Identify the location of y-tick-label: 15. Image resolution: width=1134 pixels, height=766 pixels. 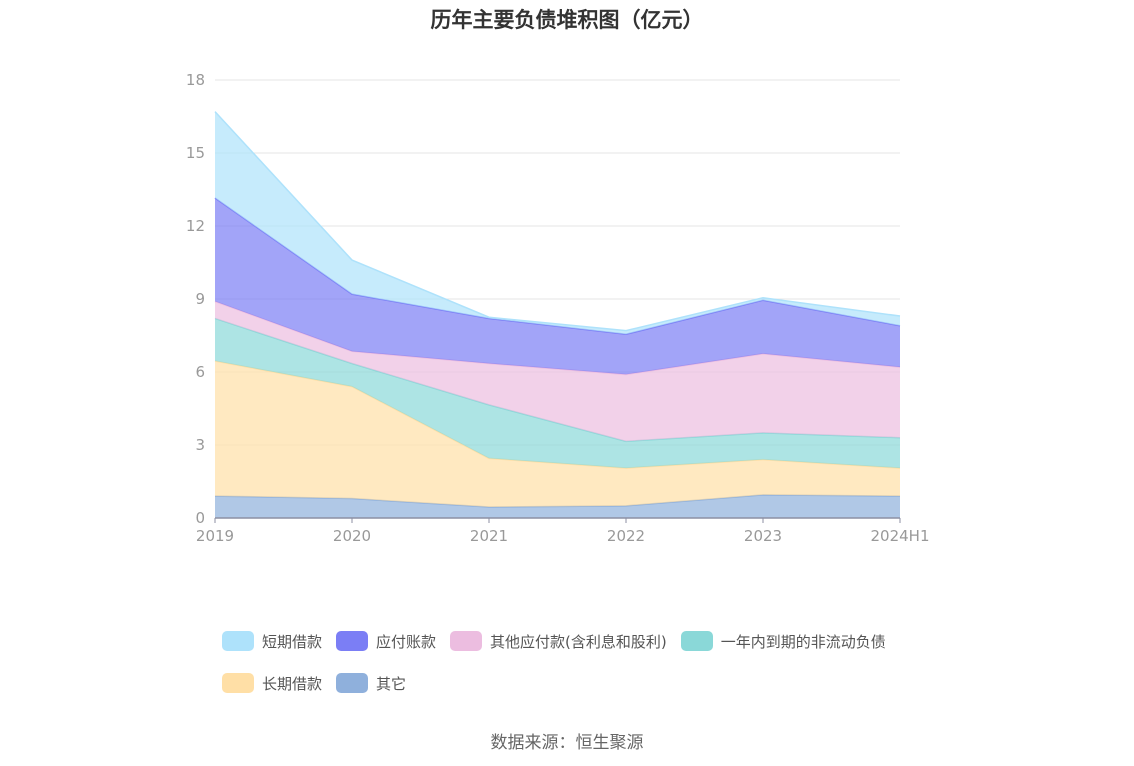
(195, 153).